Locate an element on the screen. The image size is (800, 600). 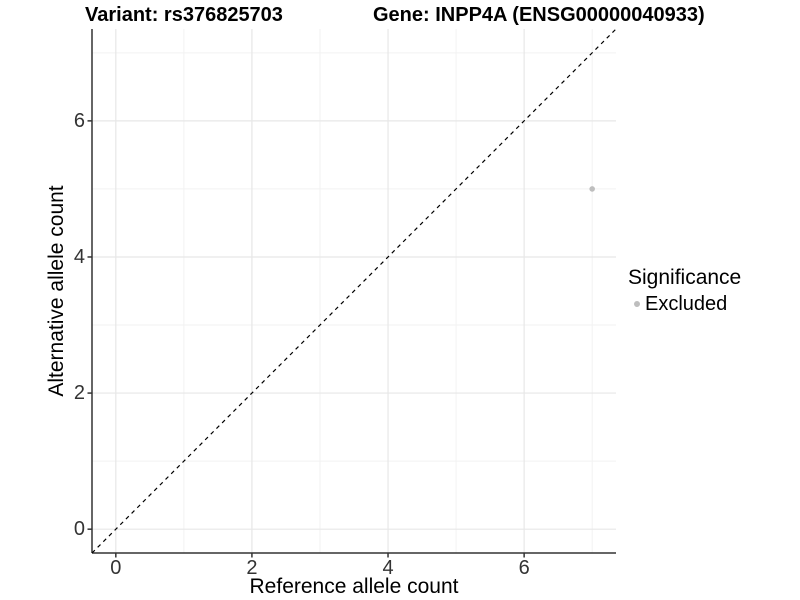
legend-item: Excluded is located at coordinates (684, 304).